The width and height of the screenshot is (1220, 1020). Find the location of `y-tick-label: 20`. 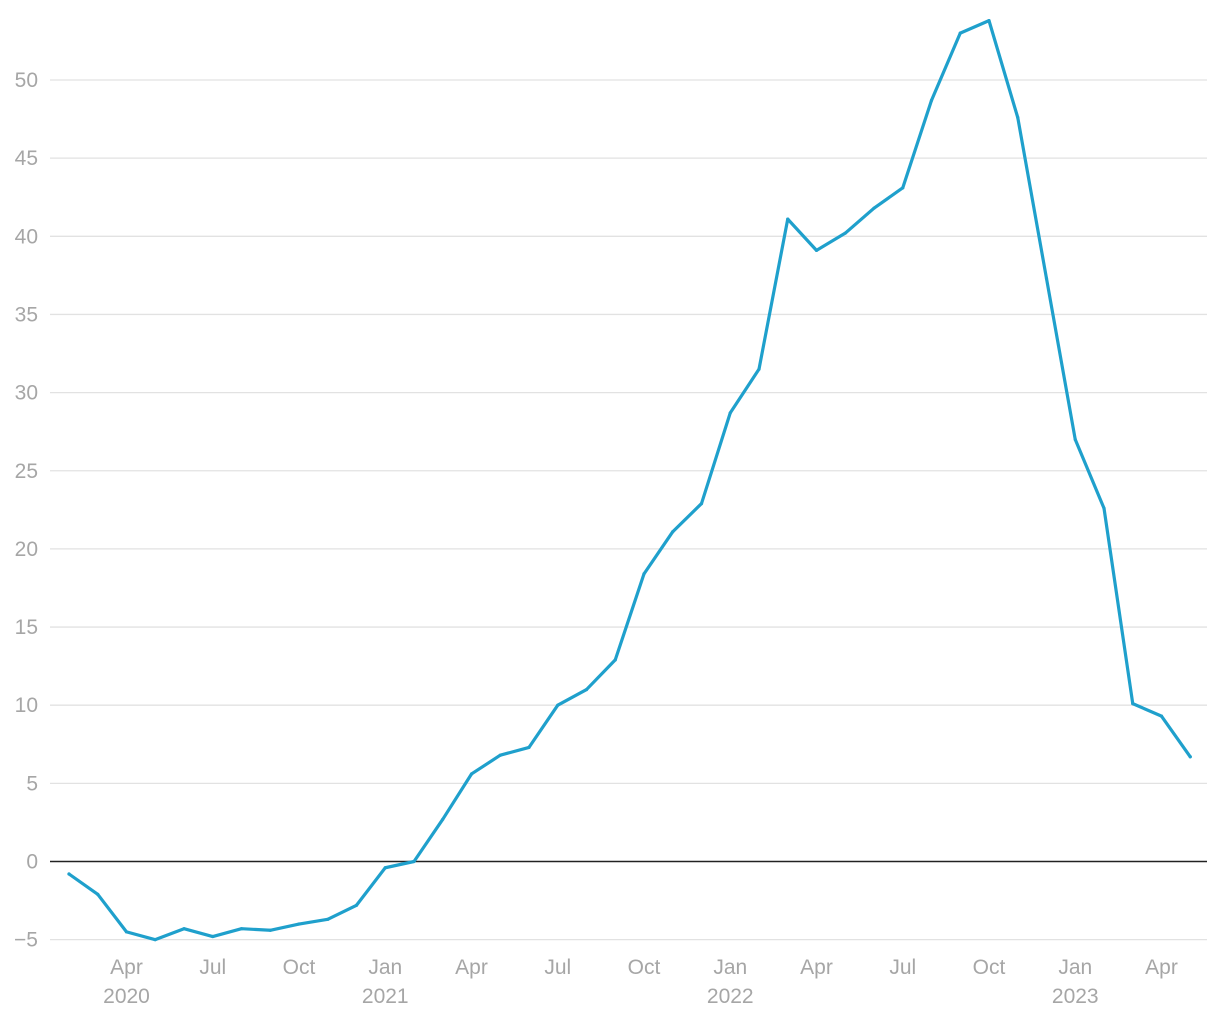

y-tick-label: 20 is located at coordinates (26, 549).